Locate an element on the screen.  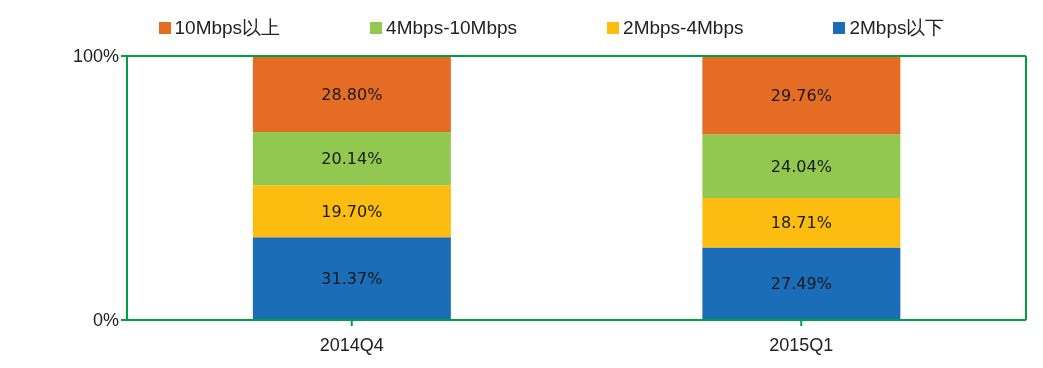
x-tick-label: 2014Q4 is located at coordinates (351, 344).